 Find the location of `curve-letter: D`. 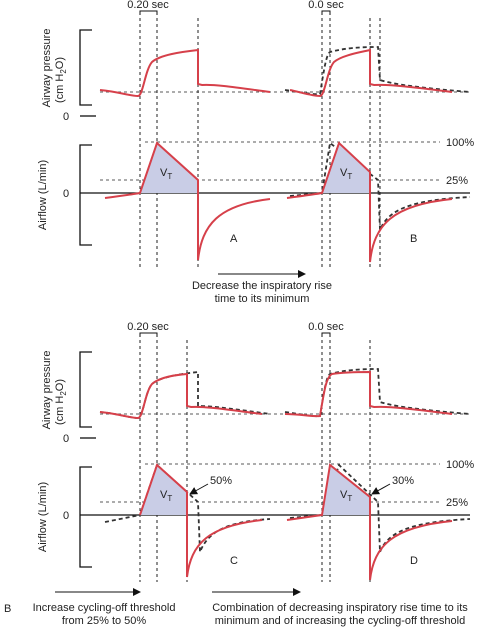

curve-letter: D is located at coordinates (414, 561).